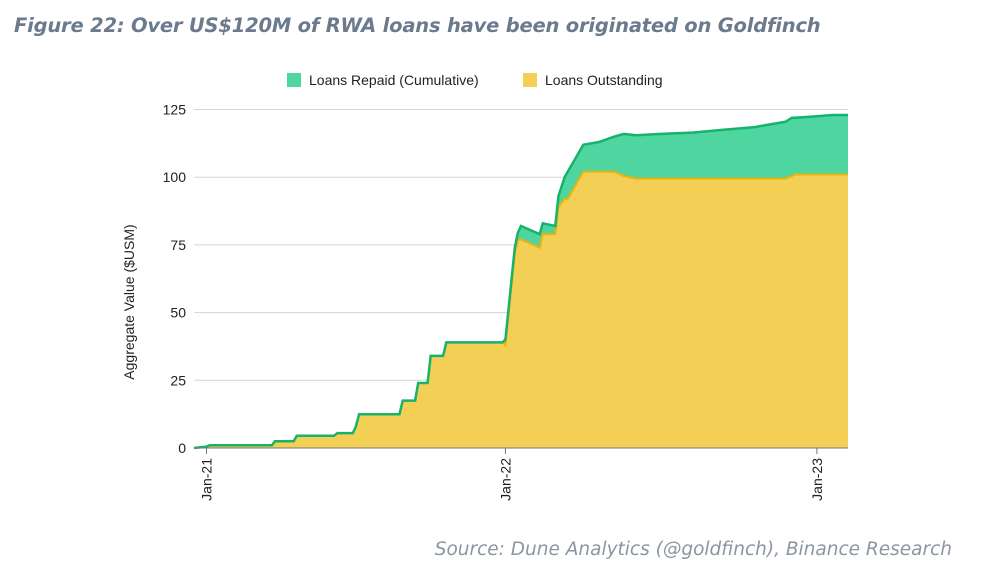 This screenshot has width=992, height=579. I want to click on y-tick-label-75: 75, so click(178, 245).